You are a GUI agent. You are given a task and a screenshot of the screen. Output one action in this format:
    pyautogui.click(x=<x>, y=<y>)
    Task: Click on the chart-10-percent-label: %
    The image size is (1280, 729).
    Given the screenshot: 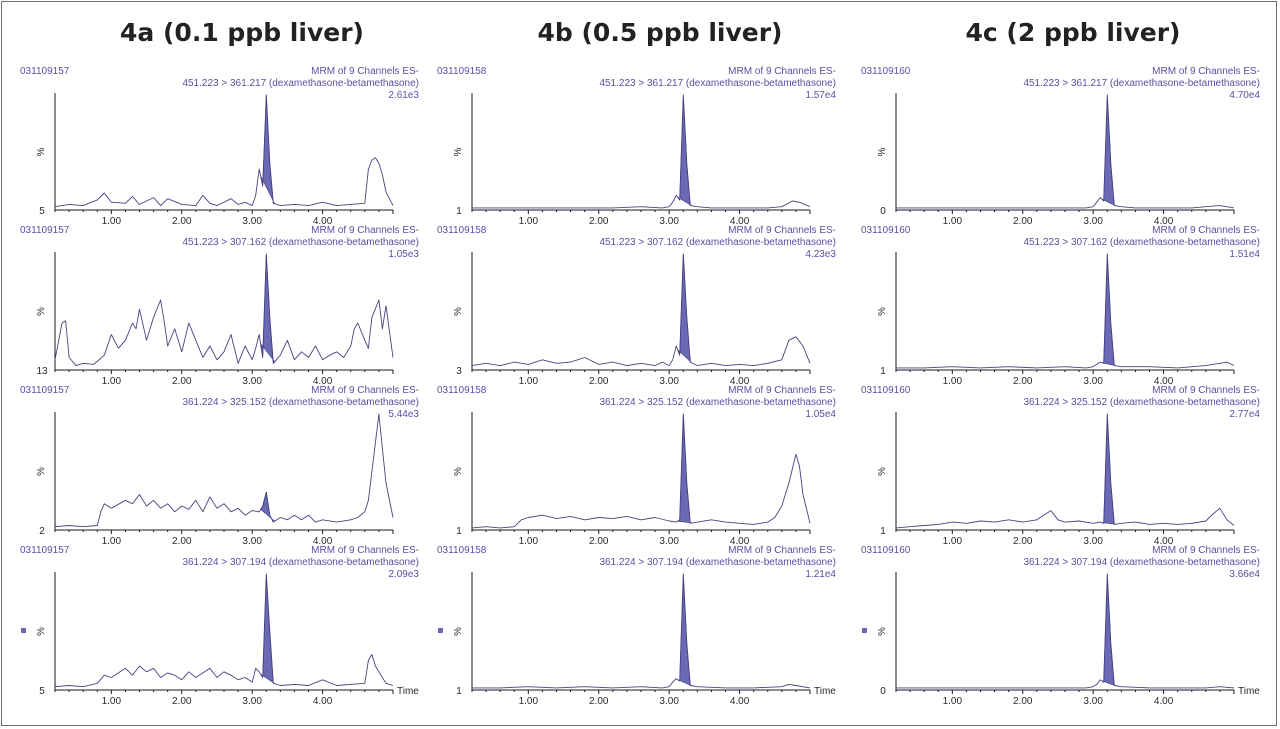 What is the action you would take?
    pyautogui.click(x=882, y=311)
    